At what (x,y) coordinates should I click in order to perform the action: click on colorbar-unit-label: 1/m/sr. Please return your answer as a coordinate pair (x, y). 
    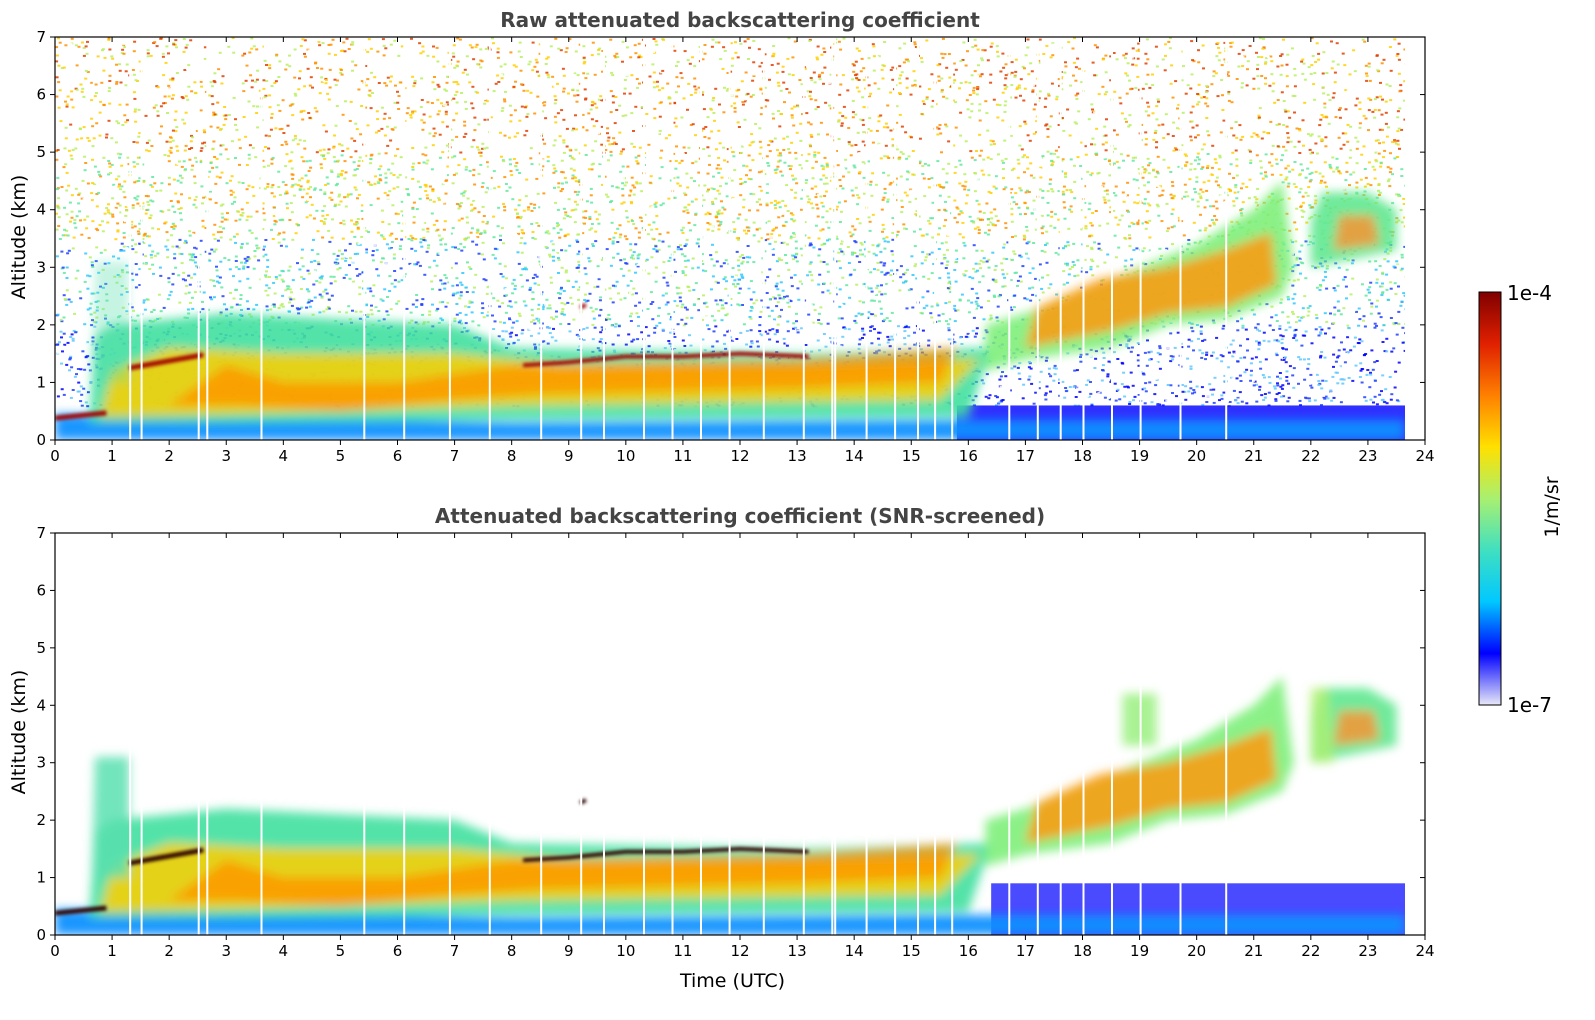
    Looking at the image, I should click on (1552, 507).